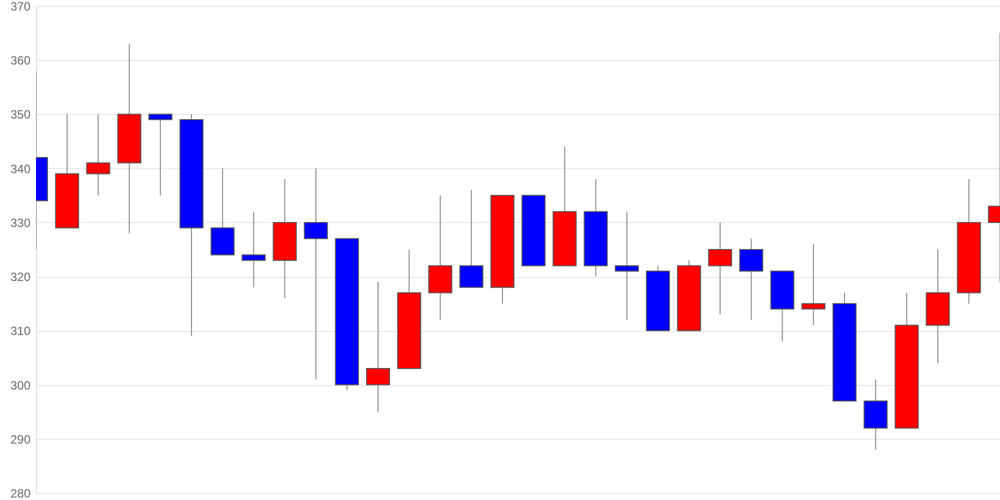 This screenshot has height=500, width=1000. What do you see at coordinates (20, 115) in the screenshot?
I see `y-tick-label: 350` at bounding box center [20, 115].